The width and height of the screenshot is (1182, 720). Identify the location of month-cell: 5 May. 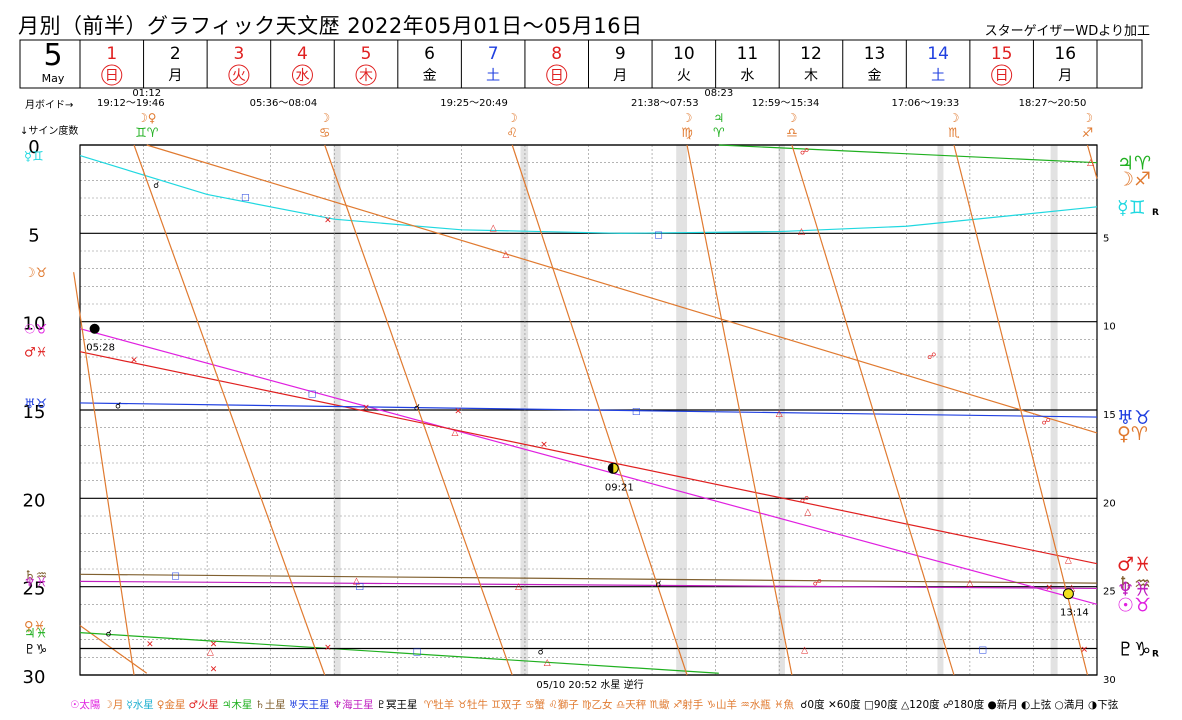
(53, 64).